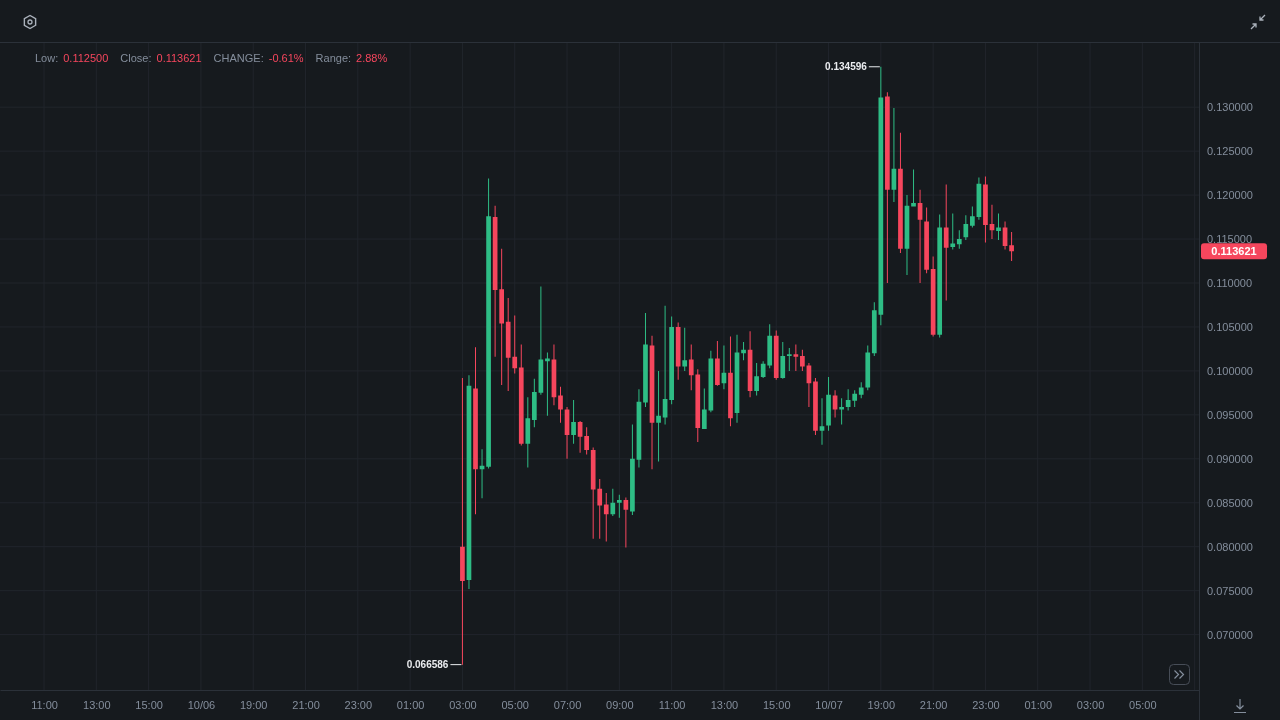  Describe the element at coordinates (620, 704) in the screenshot. I see `x-tick-label: 09:00` at that location.